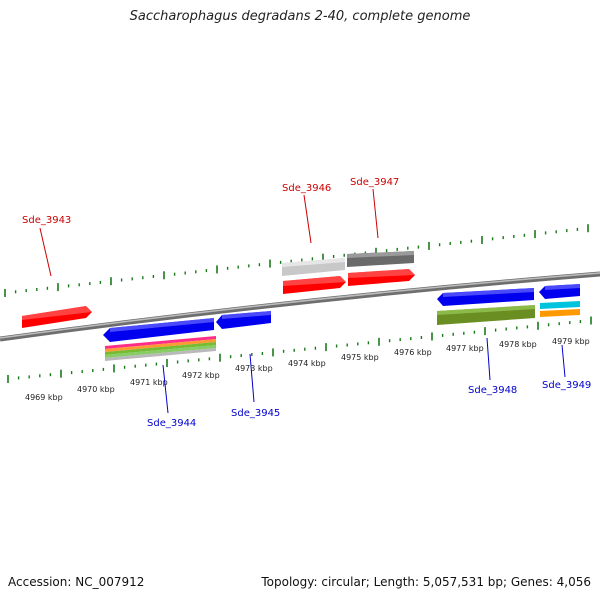 The image size is (600, 600). I want to click on kbp-label: 4978 kbp, so click(518, 344).